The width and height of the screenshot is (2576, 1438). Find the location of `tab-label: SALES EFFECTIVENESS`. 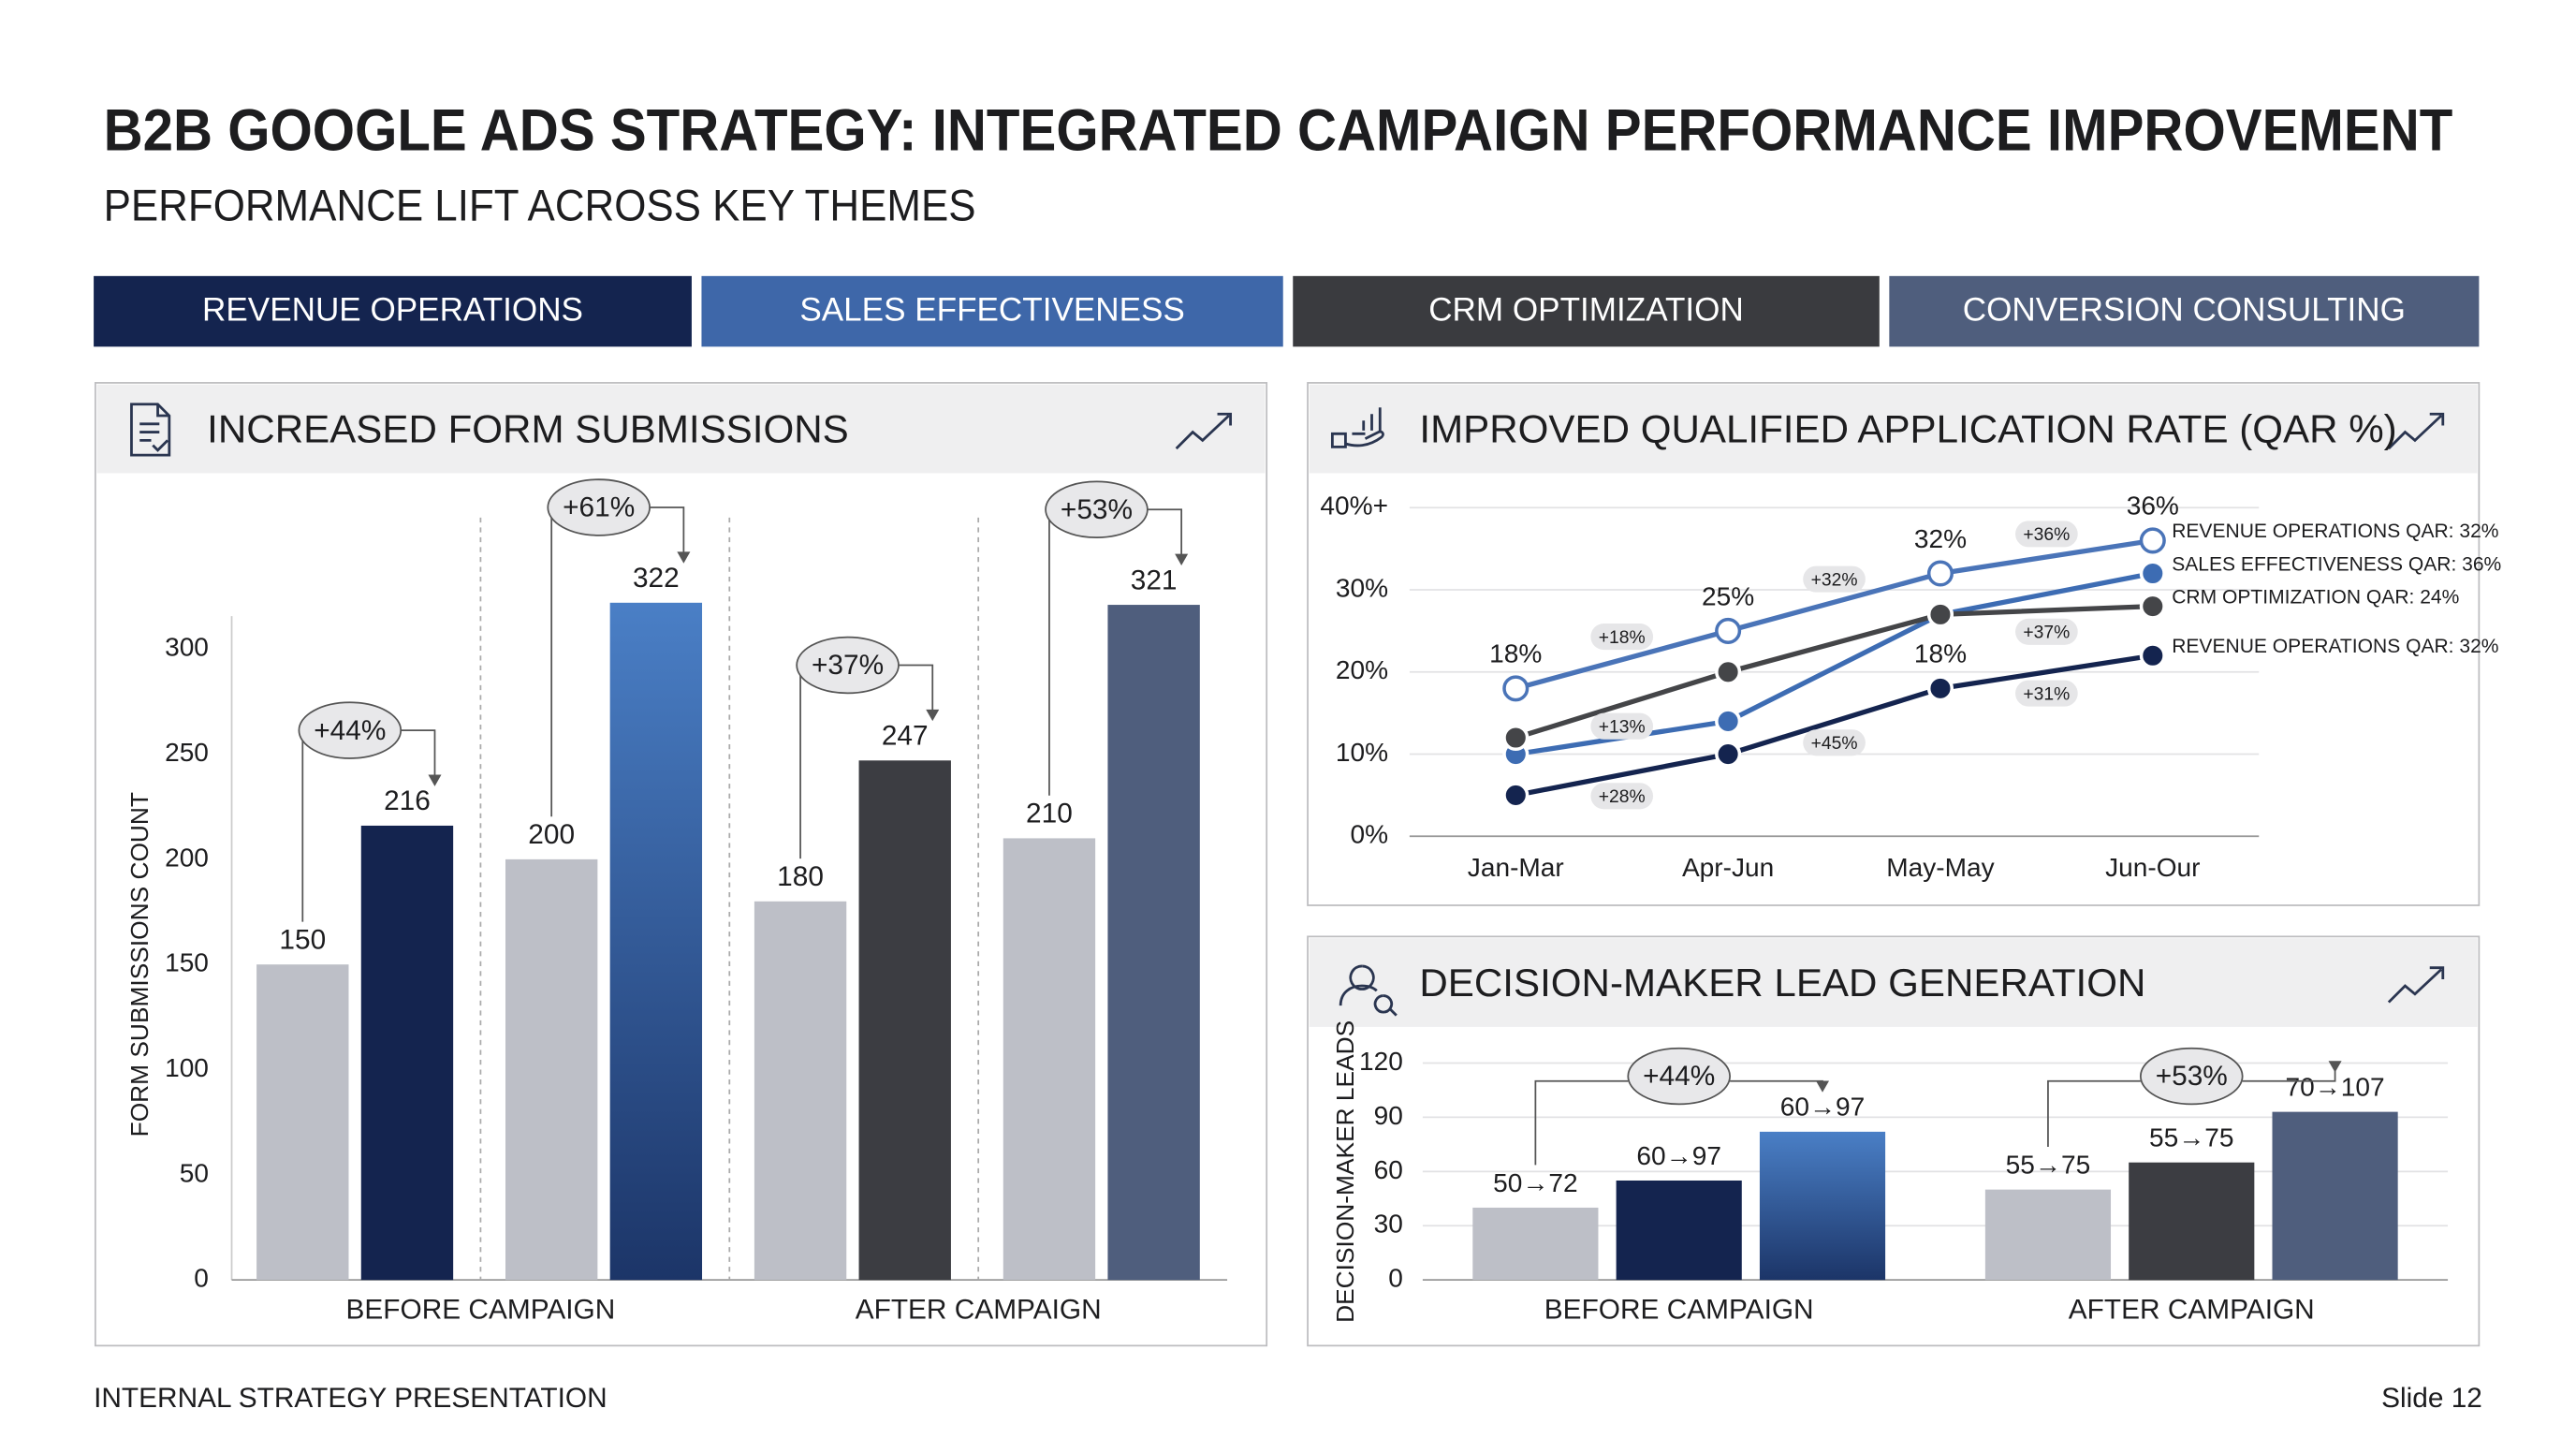

tab-label: SALES EFFECTIVENESS is located at coordinates (992, 310).